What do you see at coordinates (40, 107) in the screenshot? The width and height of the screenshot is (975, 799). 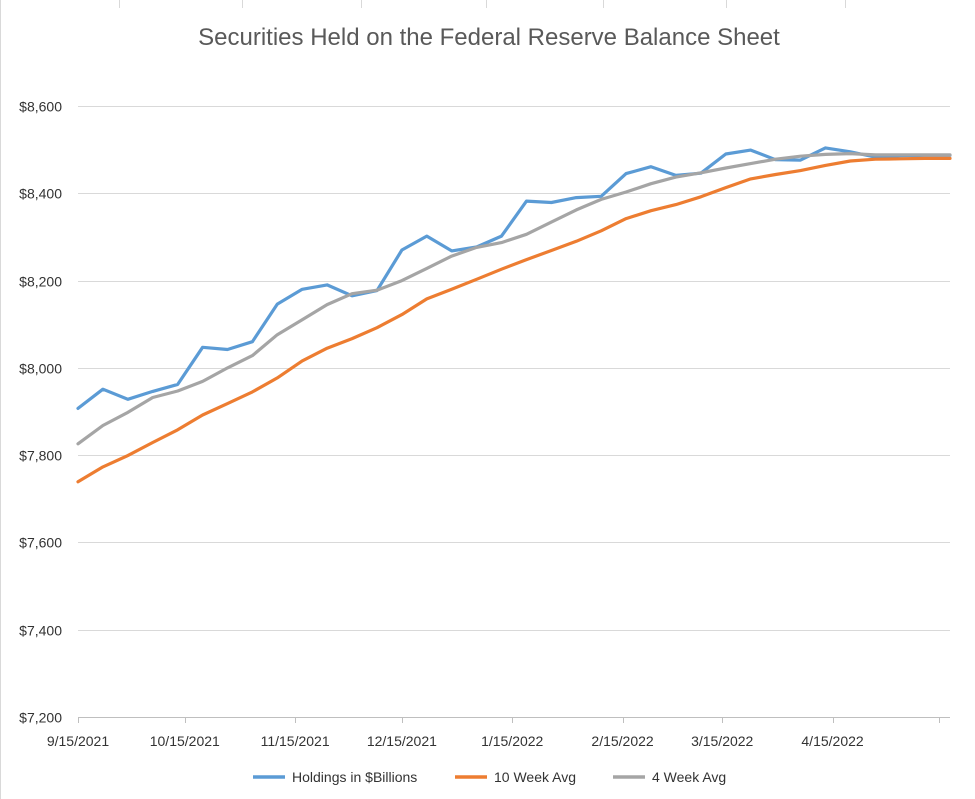 I see `y-tick-label: $8,600` at bounding box center [40, 107].